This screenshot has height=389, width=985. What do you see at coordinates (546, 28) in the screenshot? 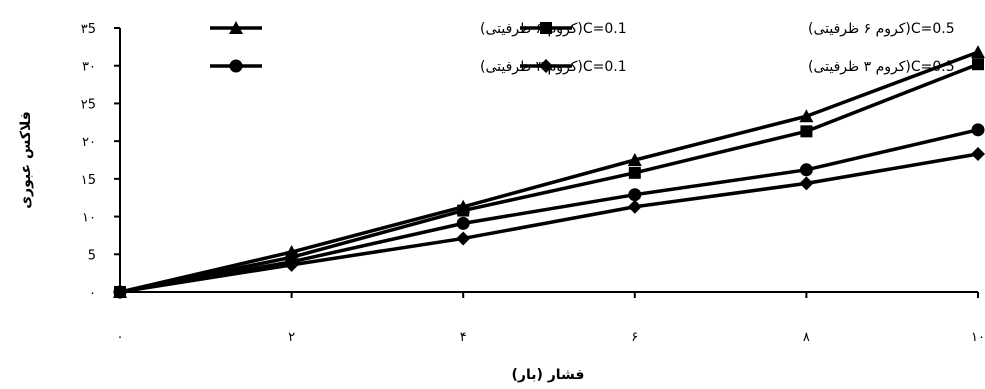
I see `legend-marker-square` at bounding box center [546, 28].